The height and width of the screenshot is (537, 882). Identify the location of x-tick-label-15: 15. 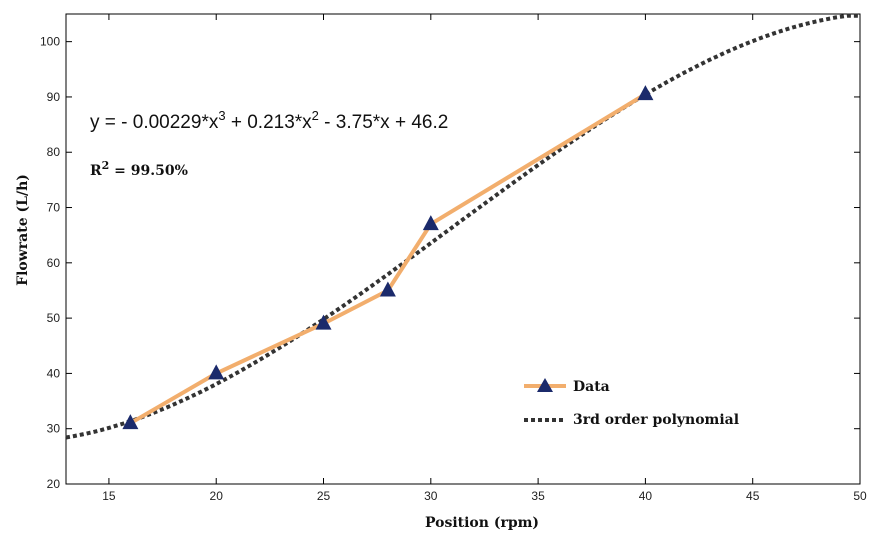
(109, 496).